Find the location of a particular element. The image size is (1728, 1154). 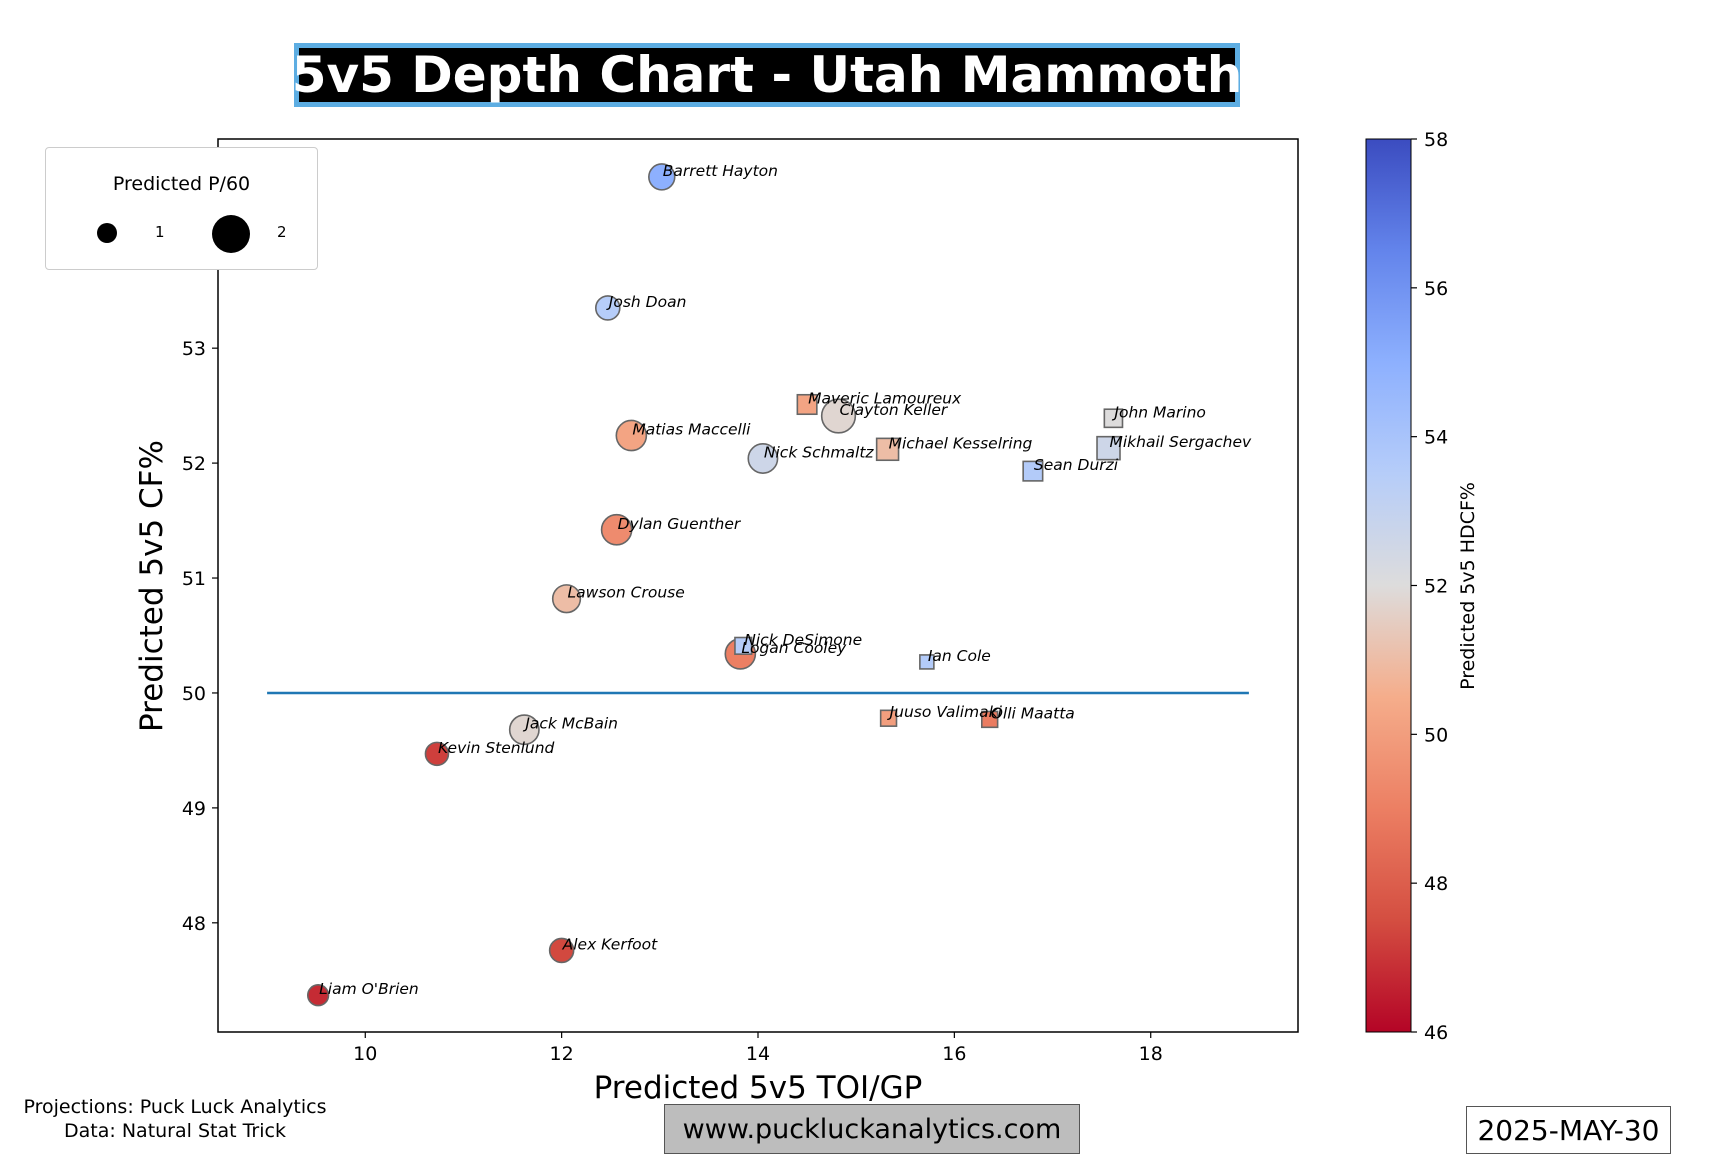

colorbar-tick-label: 58 is located at coordinates (1436, 140).